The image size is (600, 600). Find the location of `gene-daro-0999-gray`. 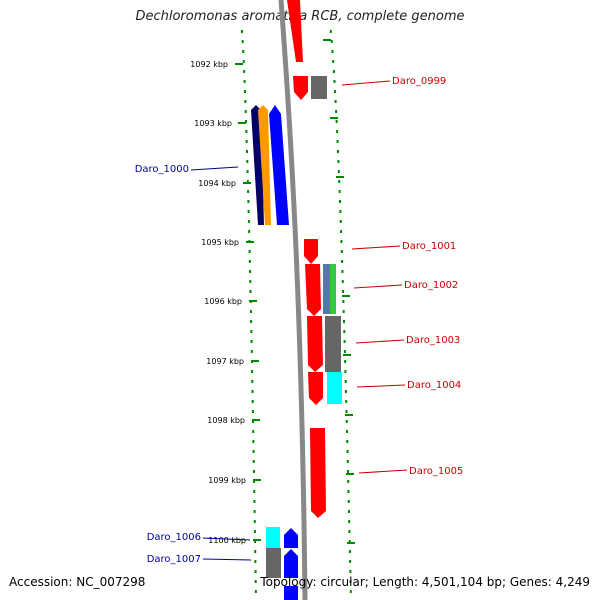

gene-daro-0999-gray is located at coordinates (319, 87).